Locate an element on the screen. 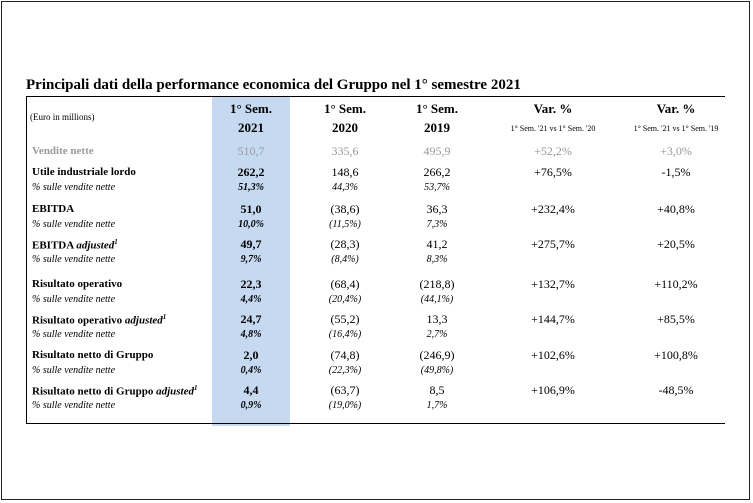 This screenshot has height=503, width=753. row-value: (68,4) is located at coordinates (345, 284).